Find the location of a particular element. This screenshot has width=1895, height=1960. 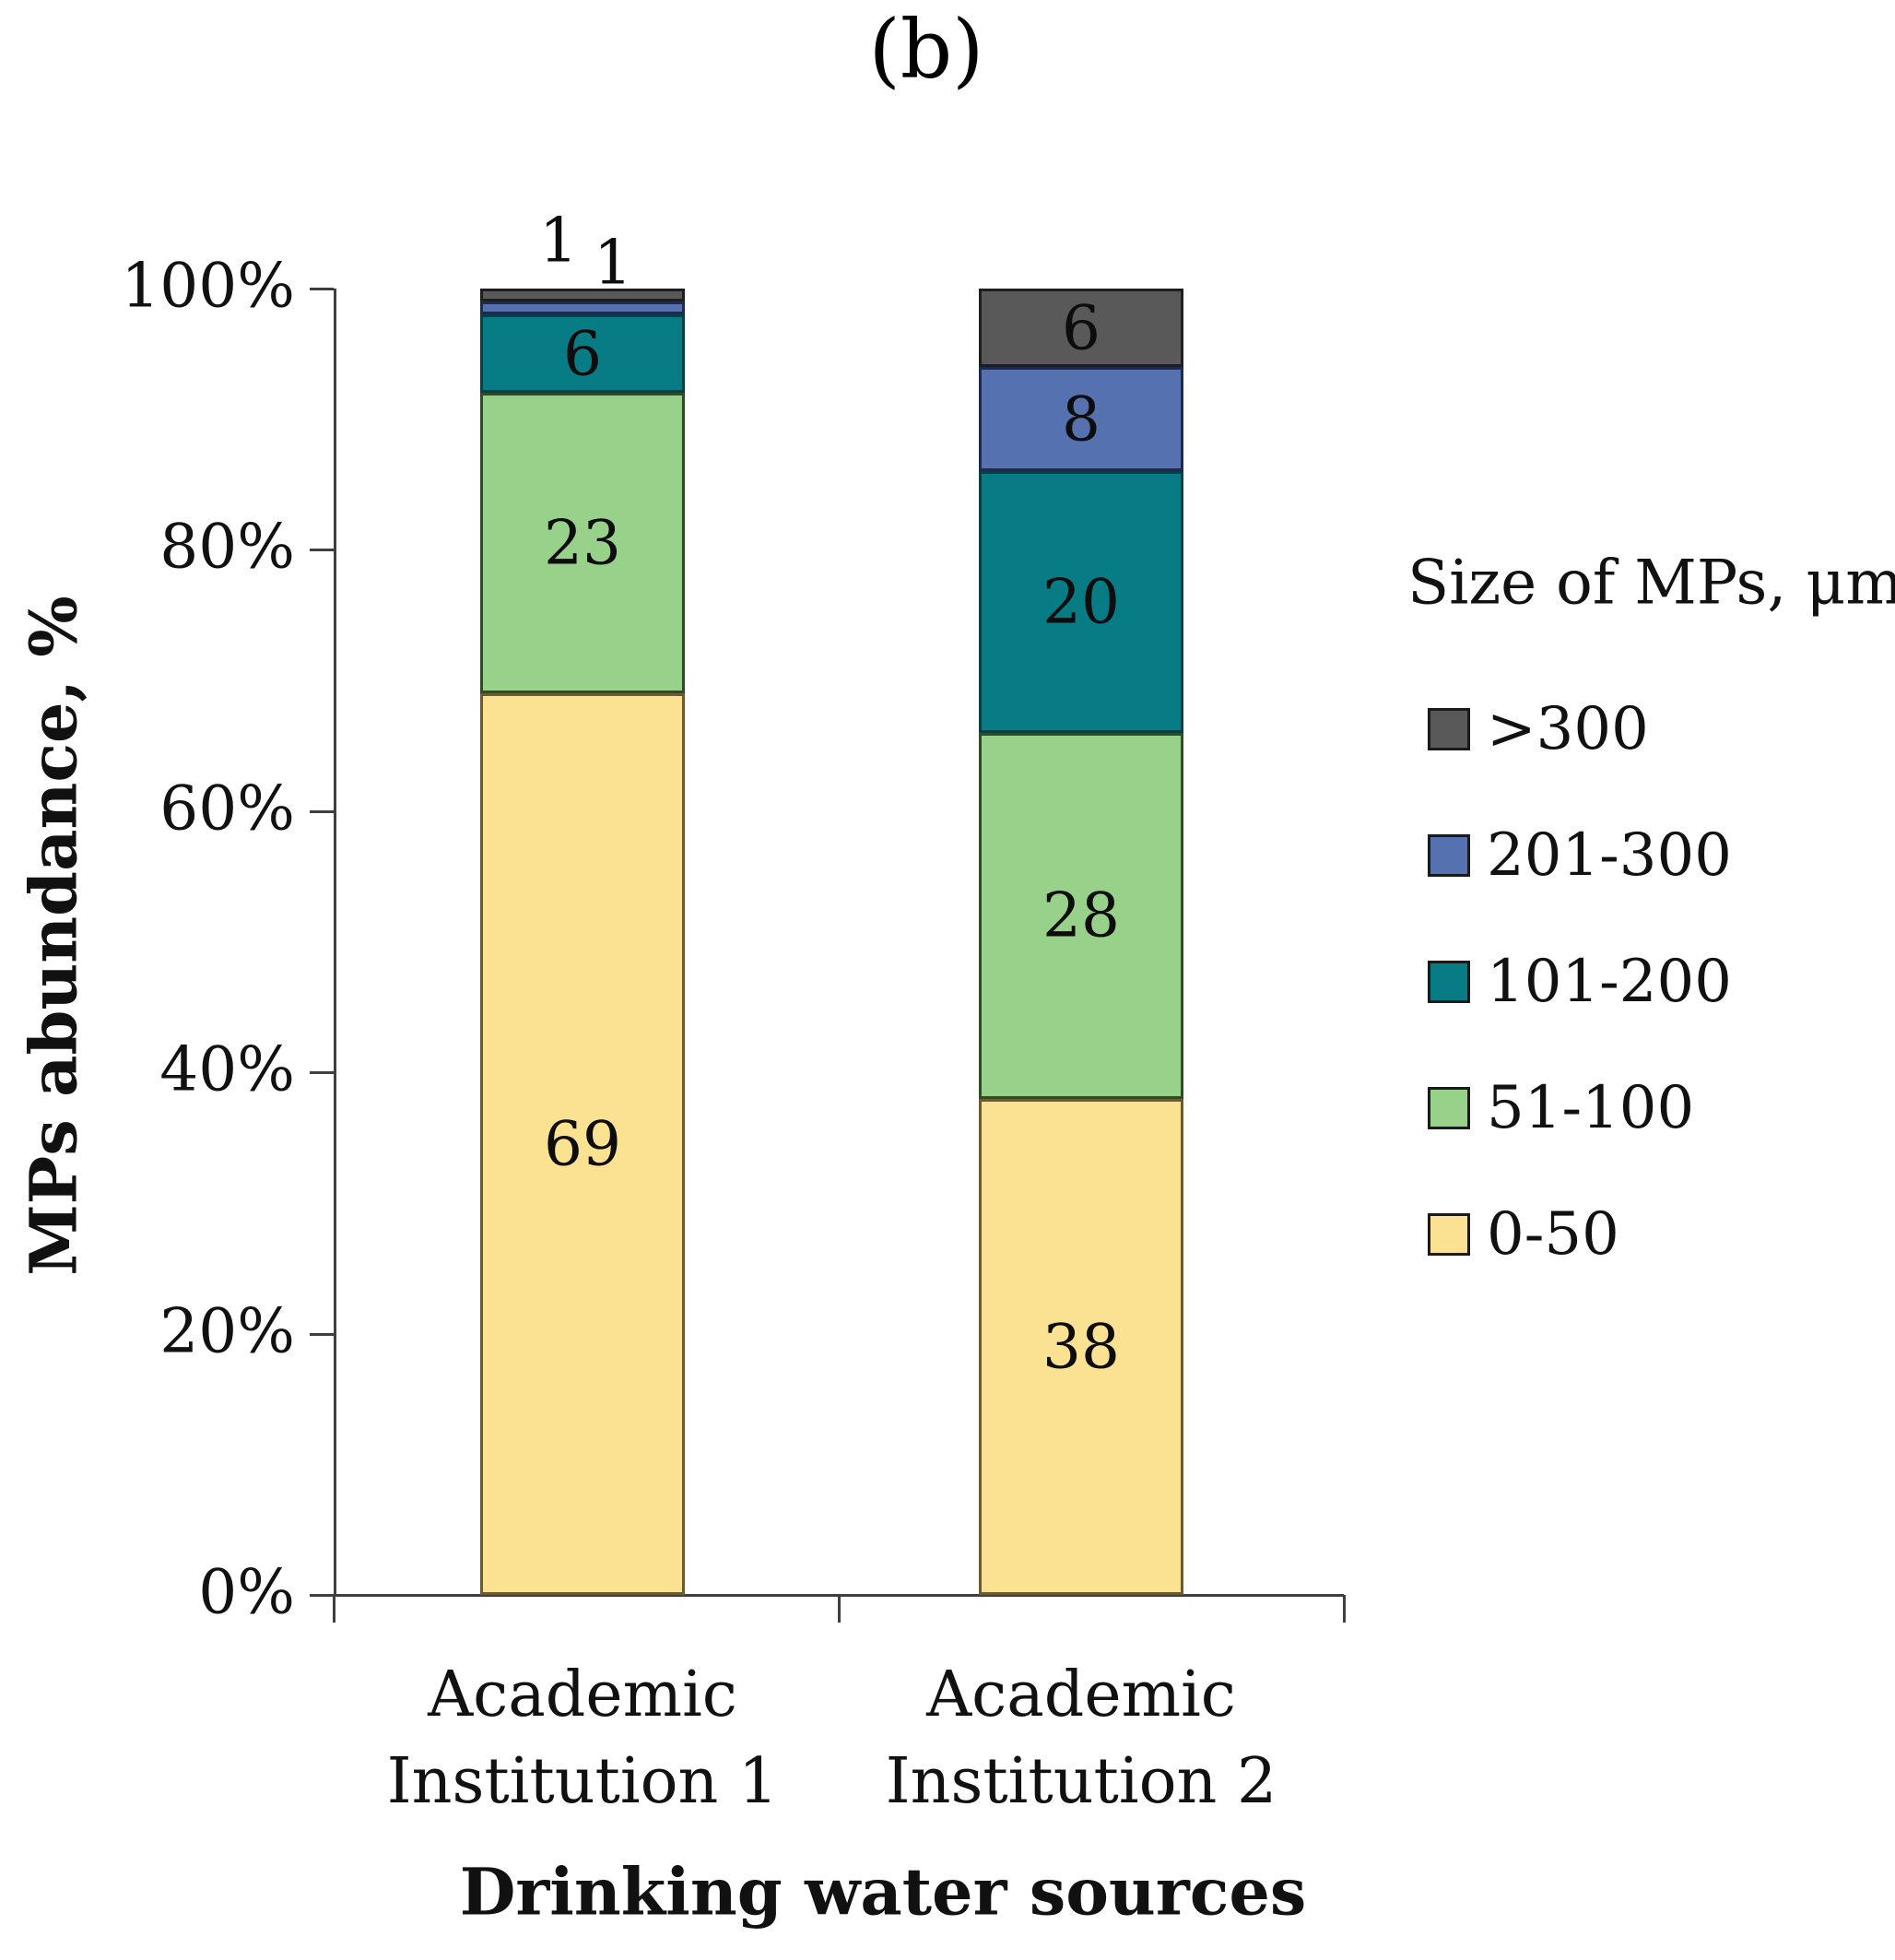

segment-value-label: 8 is located at coordinates (1081, 419).